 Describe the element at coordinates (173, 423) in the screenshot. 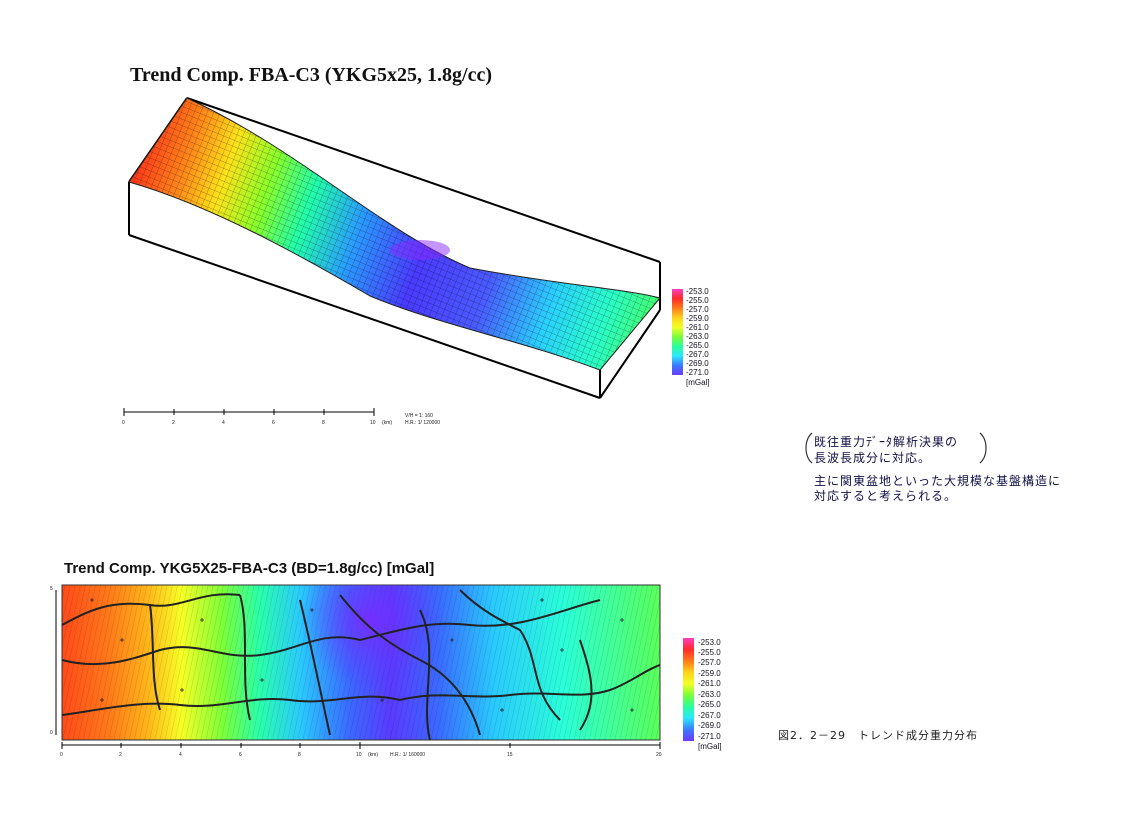

I see `top-scale-tick-1: 2` at that location.